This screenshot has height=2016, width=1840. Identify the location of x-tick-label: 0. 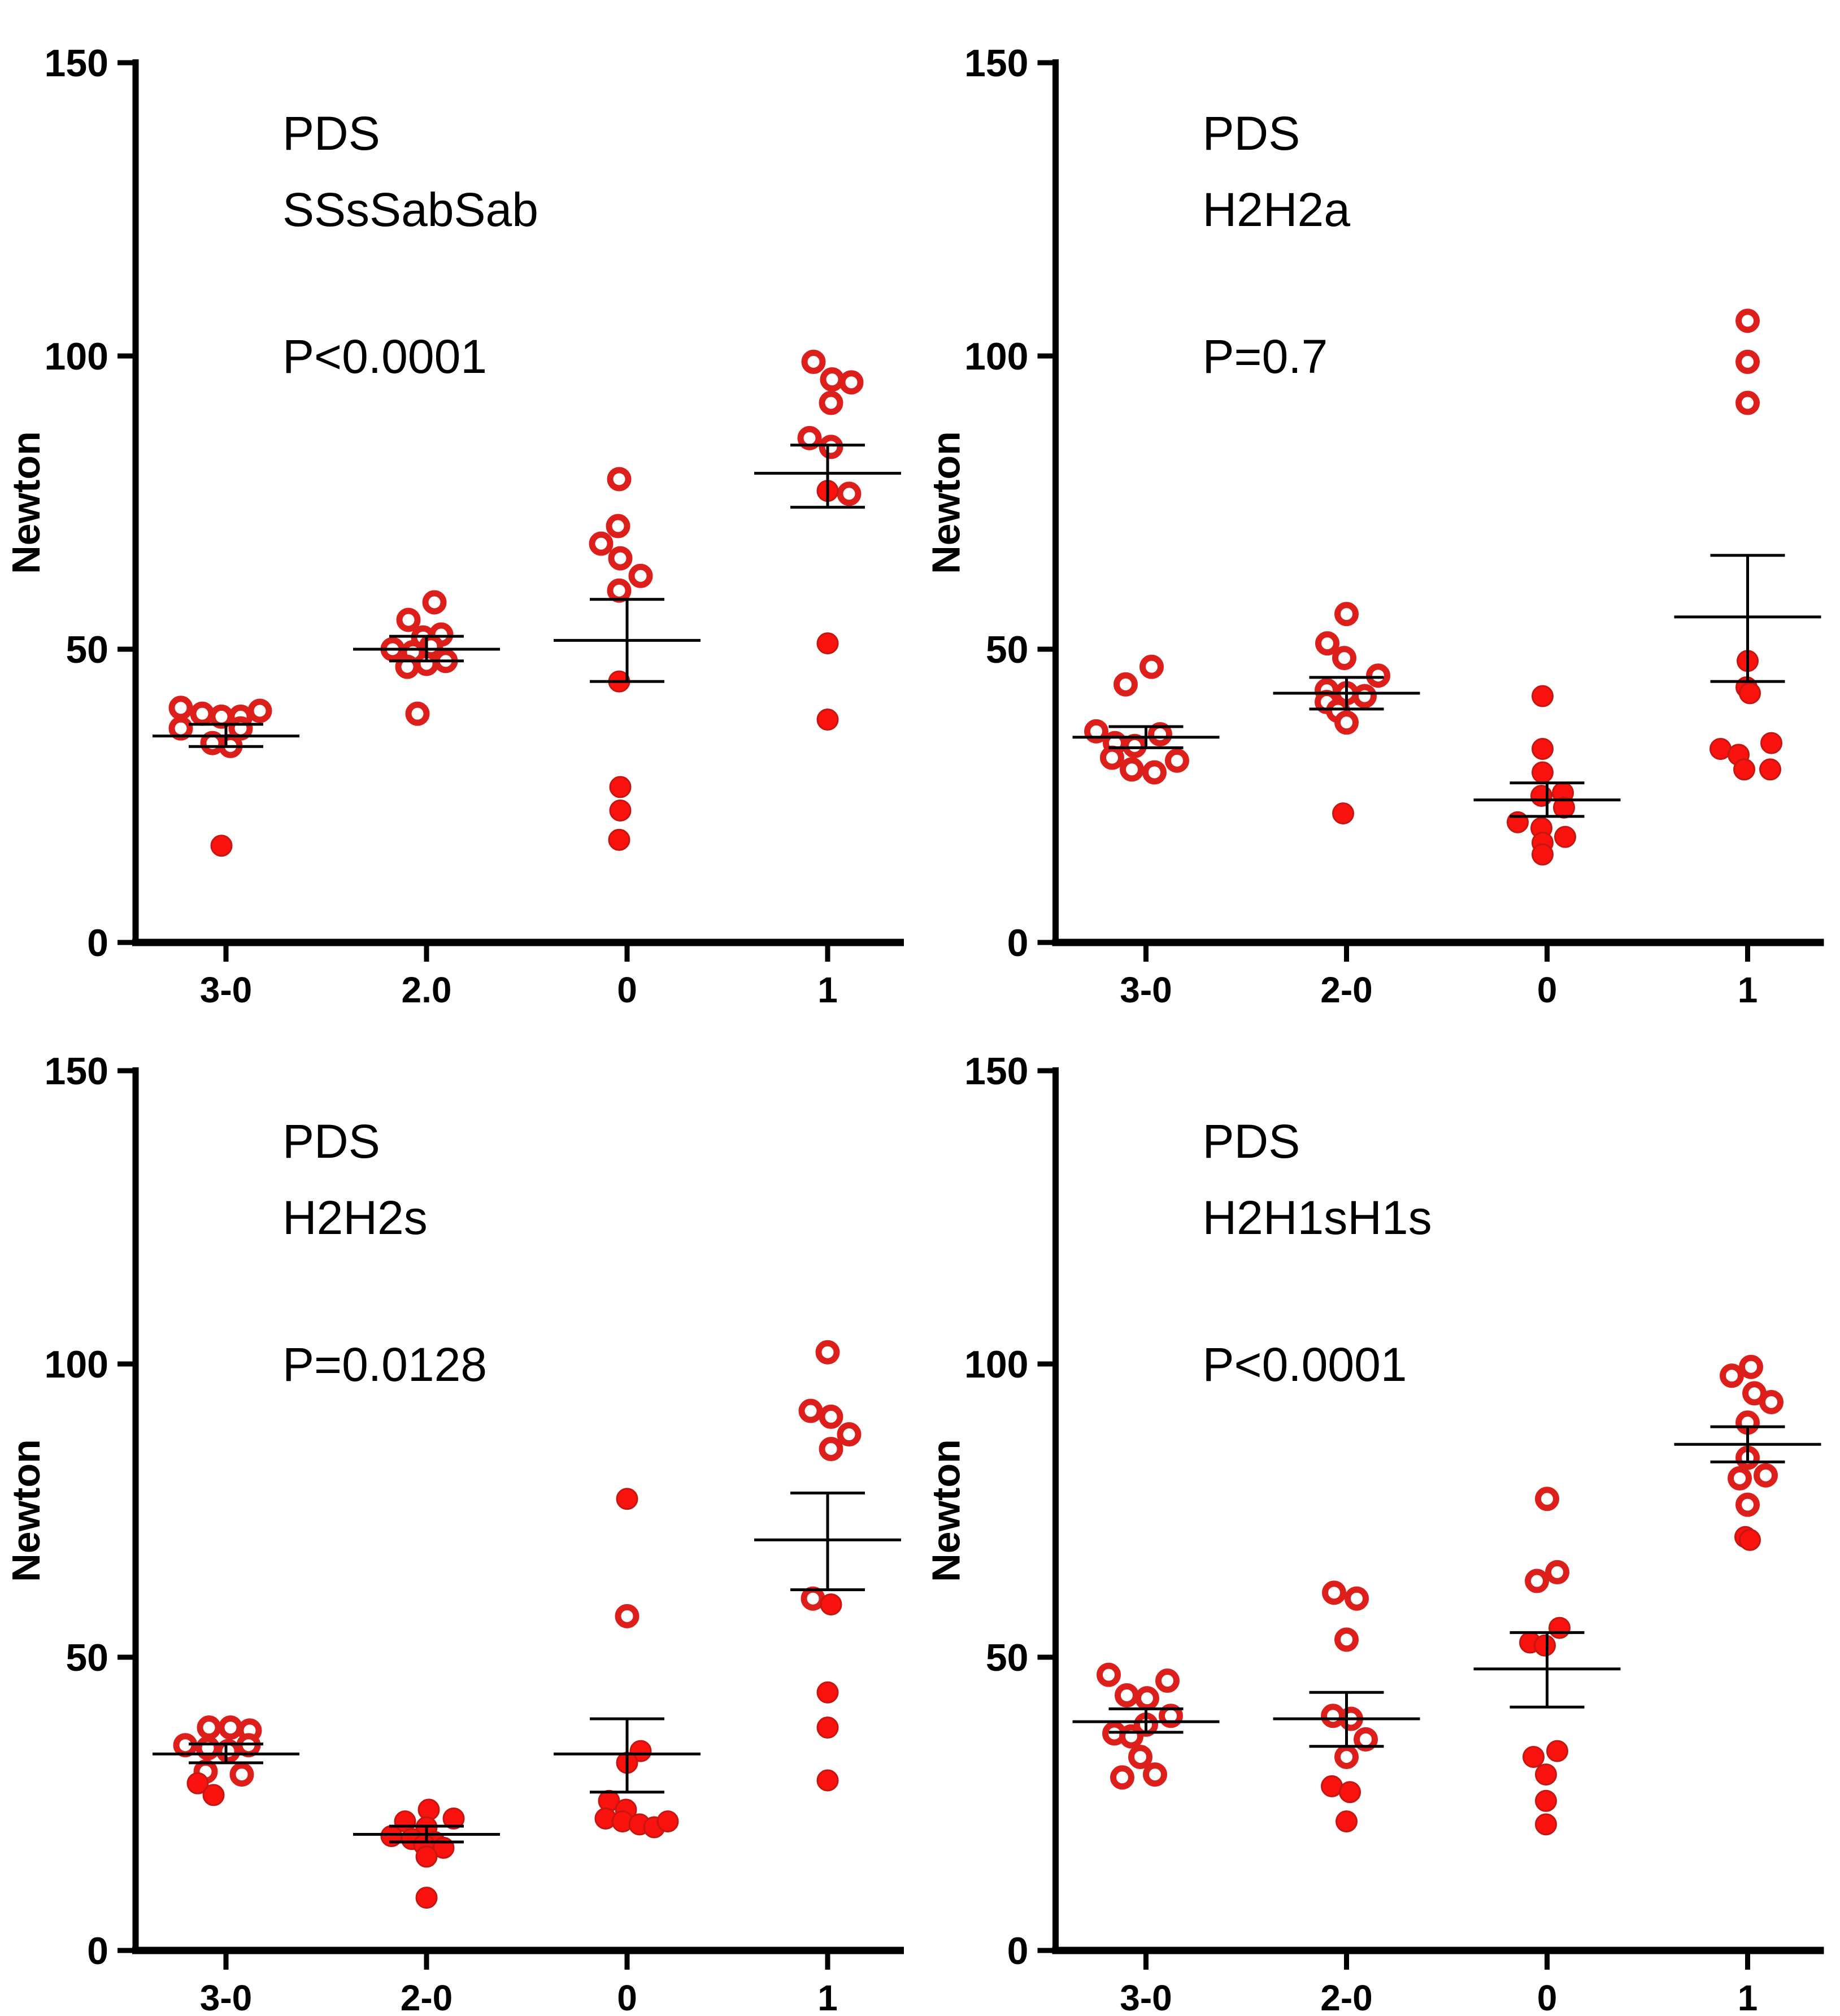
(1547, 1997).